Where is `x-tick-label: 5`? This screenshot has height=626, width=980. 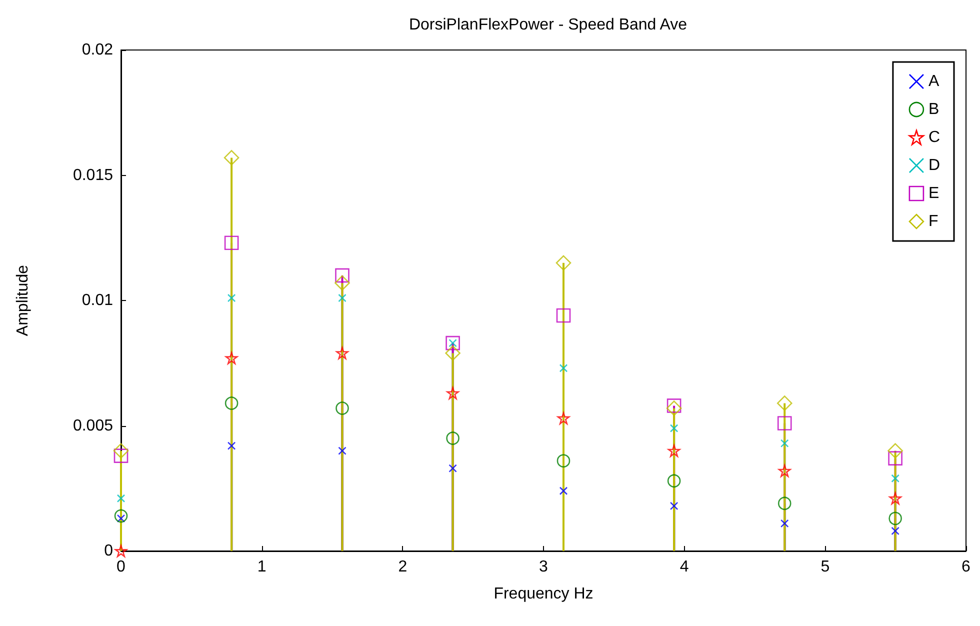 x-tick-label: 5 is located at coordinates (825, 567).